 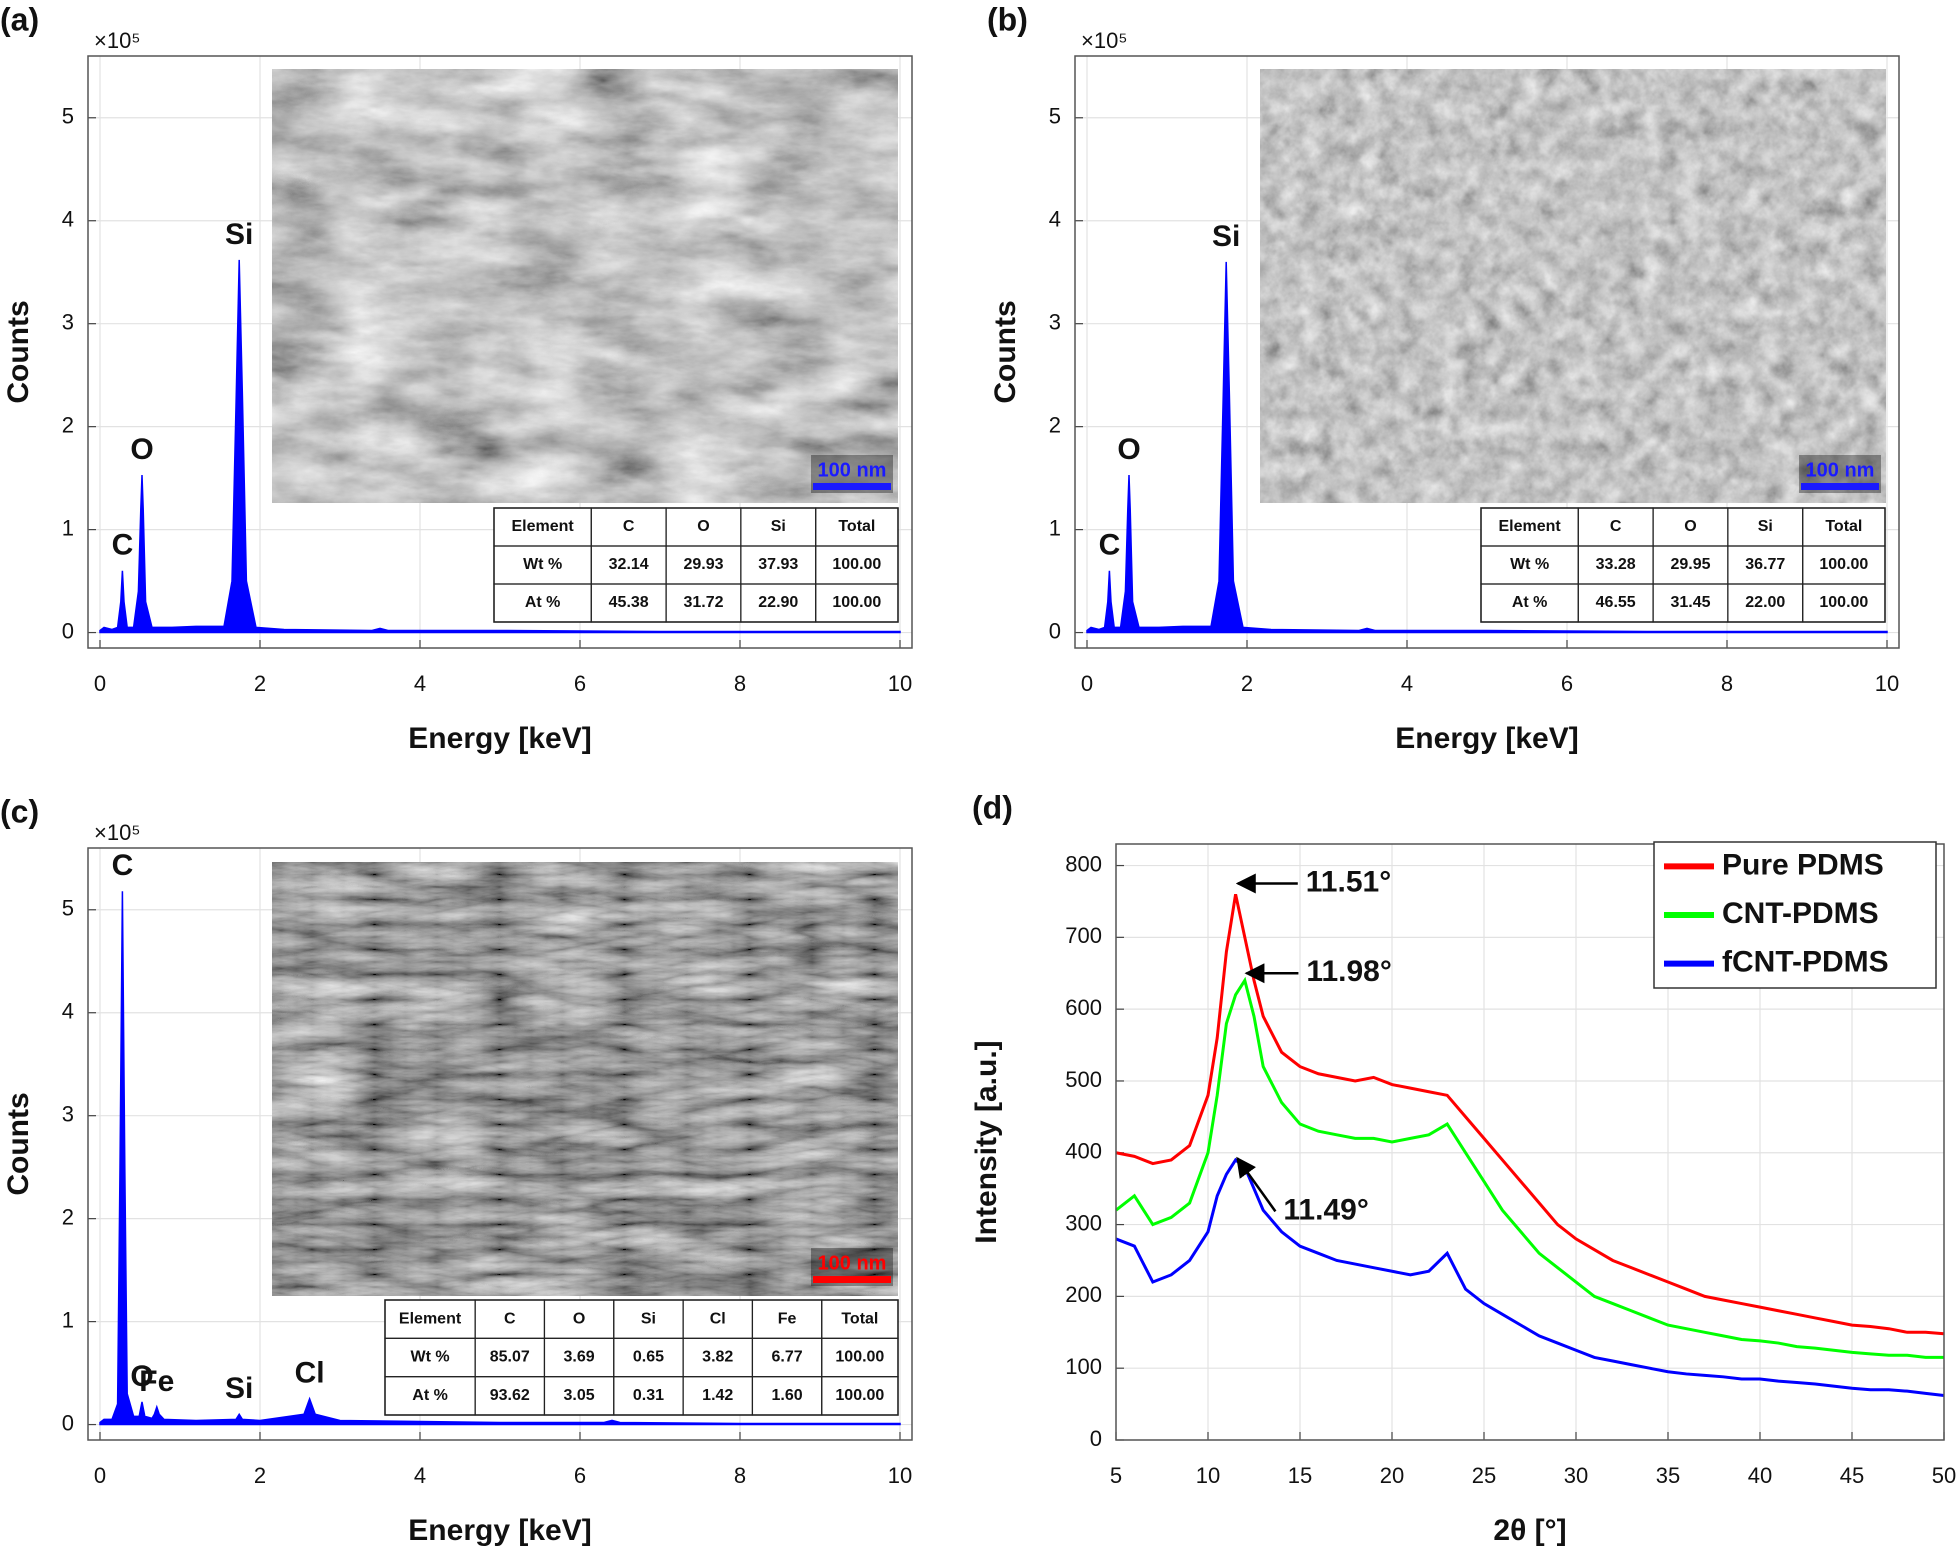 I want to click on scale-bar-label: 100 nm, so click(x=852, y=470).